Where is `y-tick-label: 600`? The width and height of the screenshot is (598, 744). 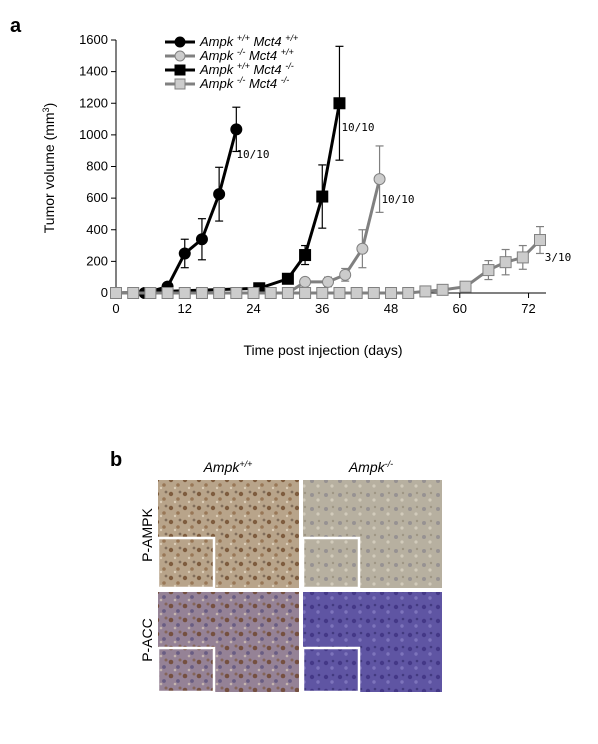
y-tick-label: 600 is located at coordinates (97, 197).